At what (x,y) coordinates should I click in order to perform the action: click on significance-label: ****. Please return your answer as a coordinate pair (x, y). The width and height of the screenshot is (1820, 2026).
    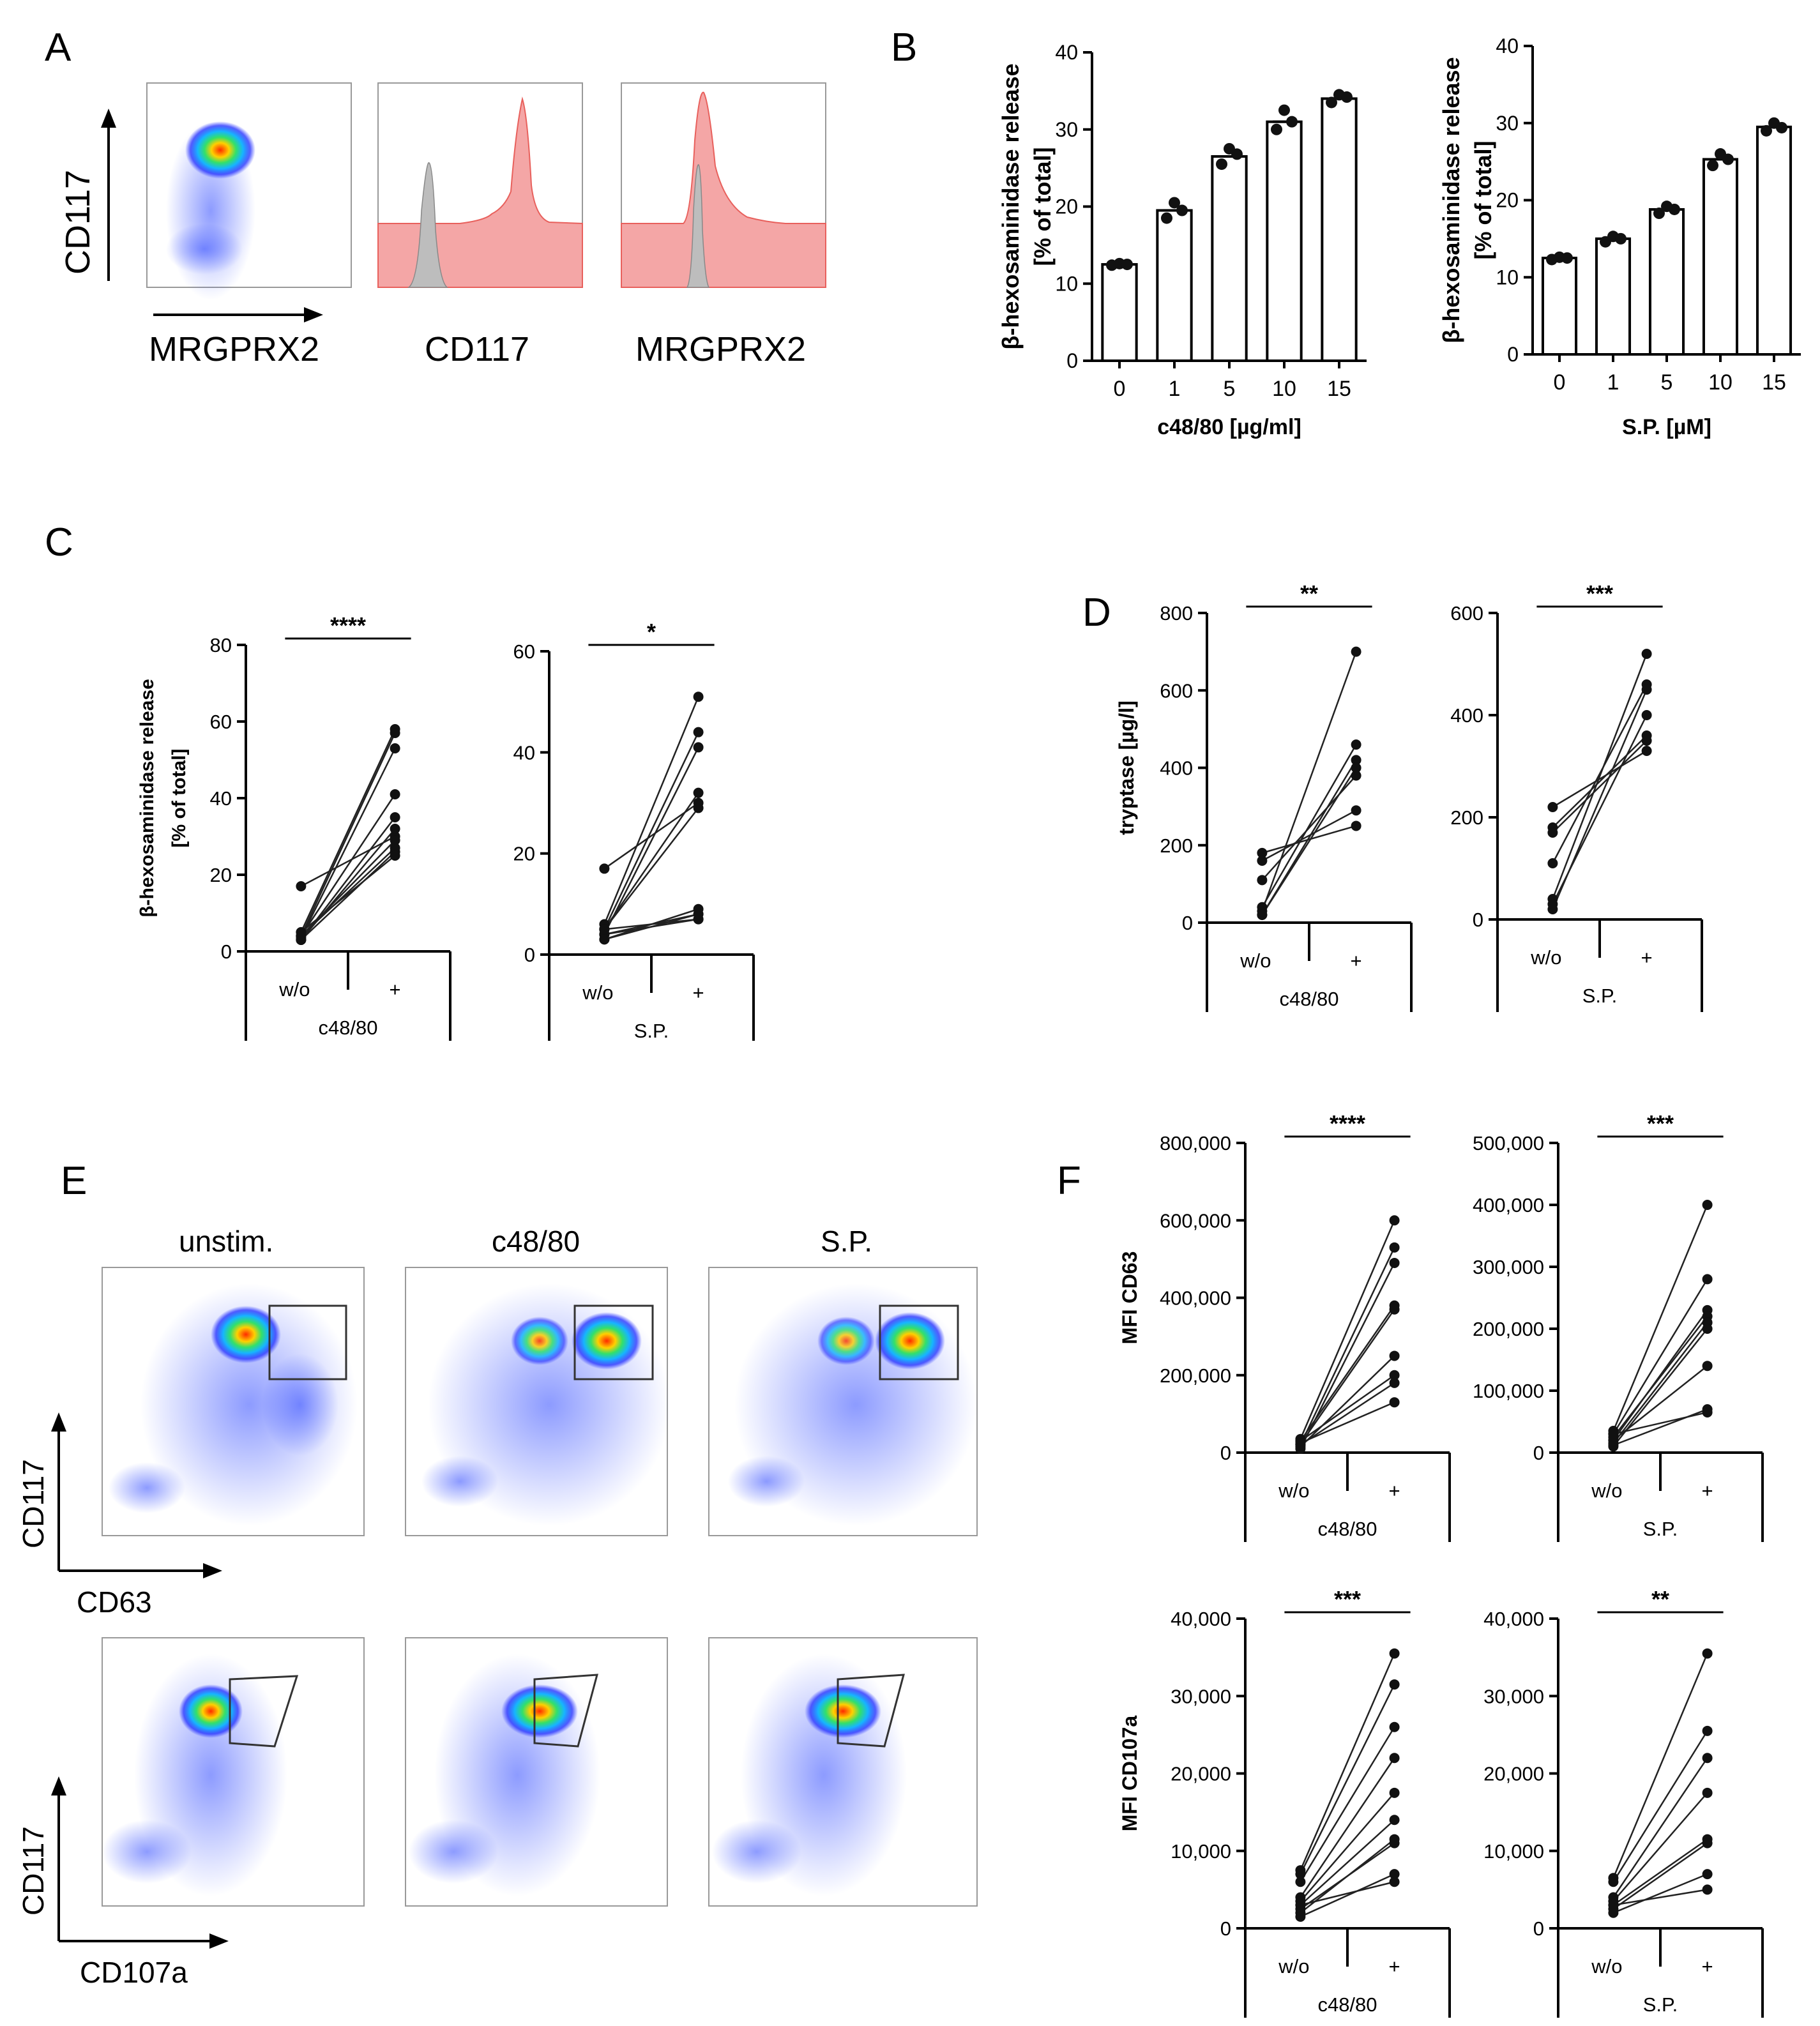
    Looking at the image, I should click on (348, 625).